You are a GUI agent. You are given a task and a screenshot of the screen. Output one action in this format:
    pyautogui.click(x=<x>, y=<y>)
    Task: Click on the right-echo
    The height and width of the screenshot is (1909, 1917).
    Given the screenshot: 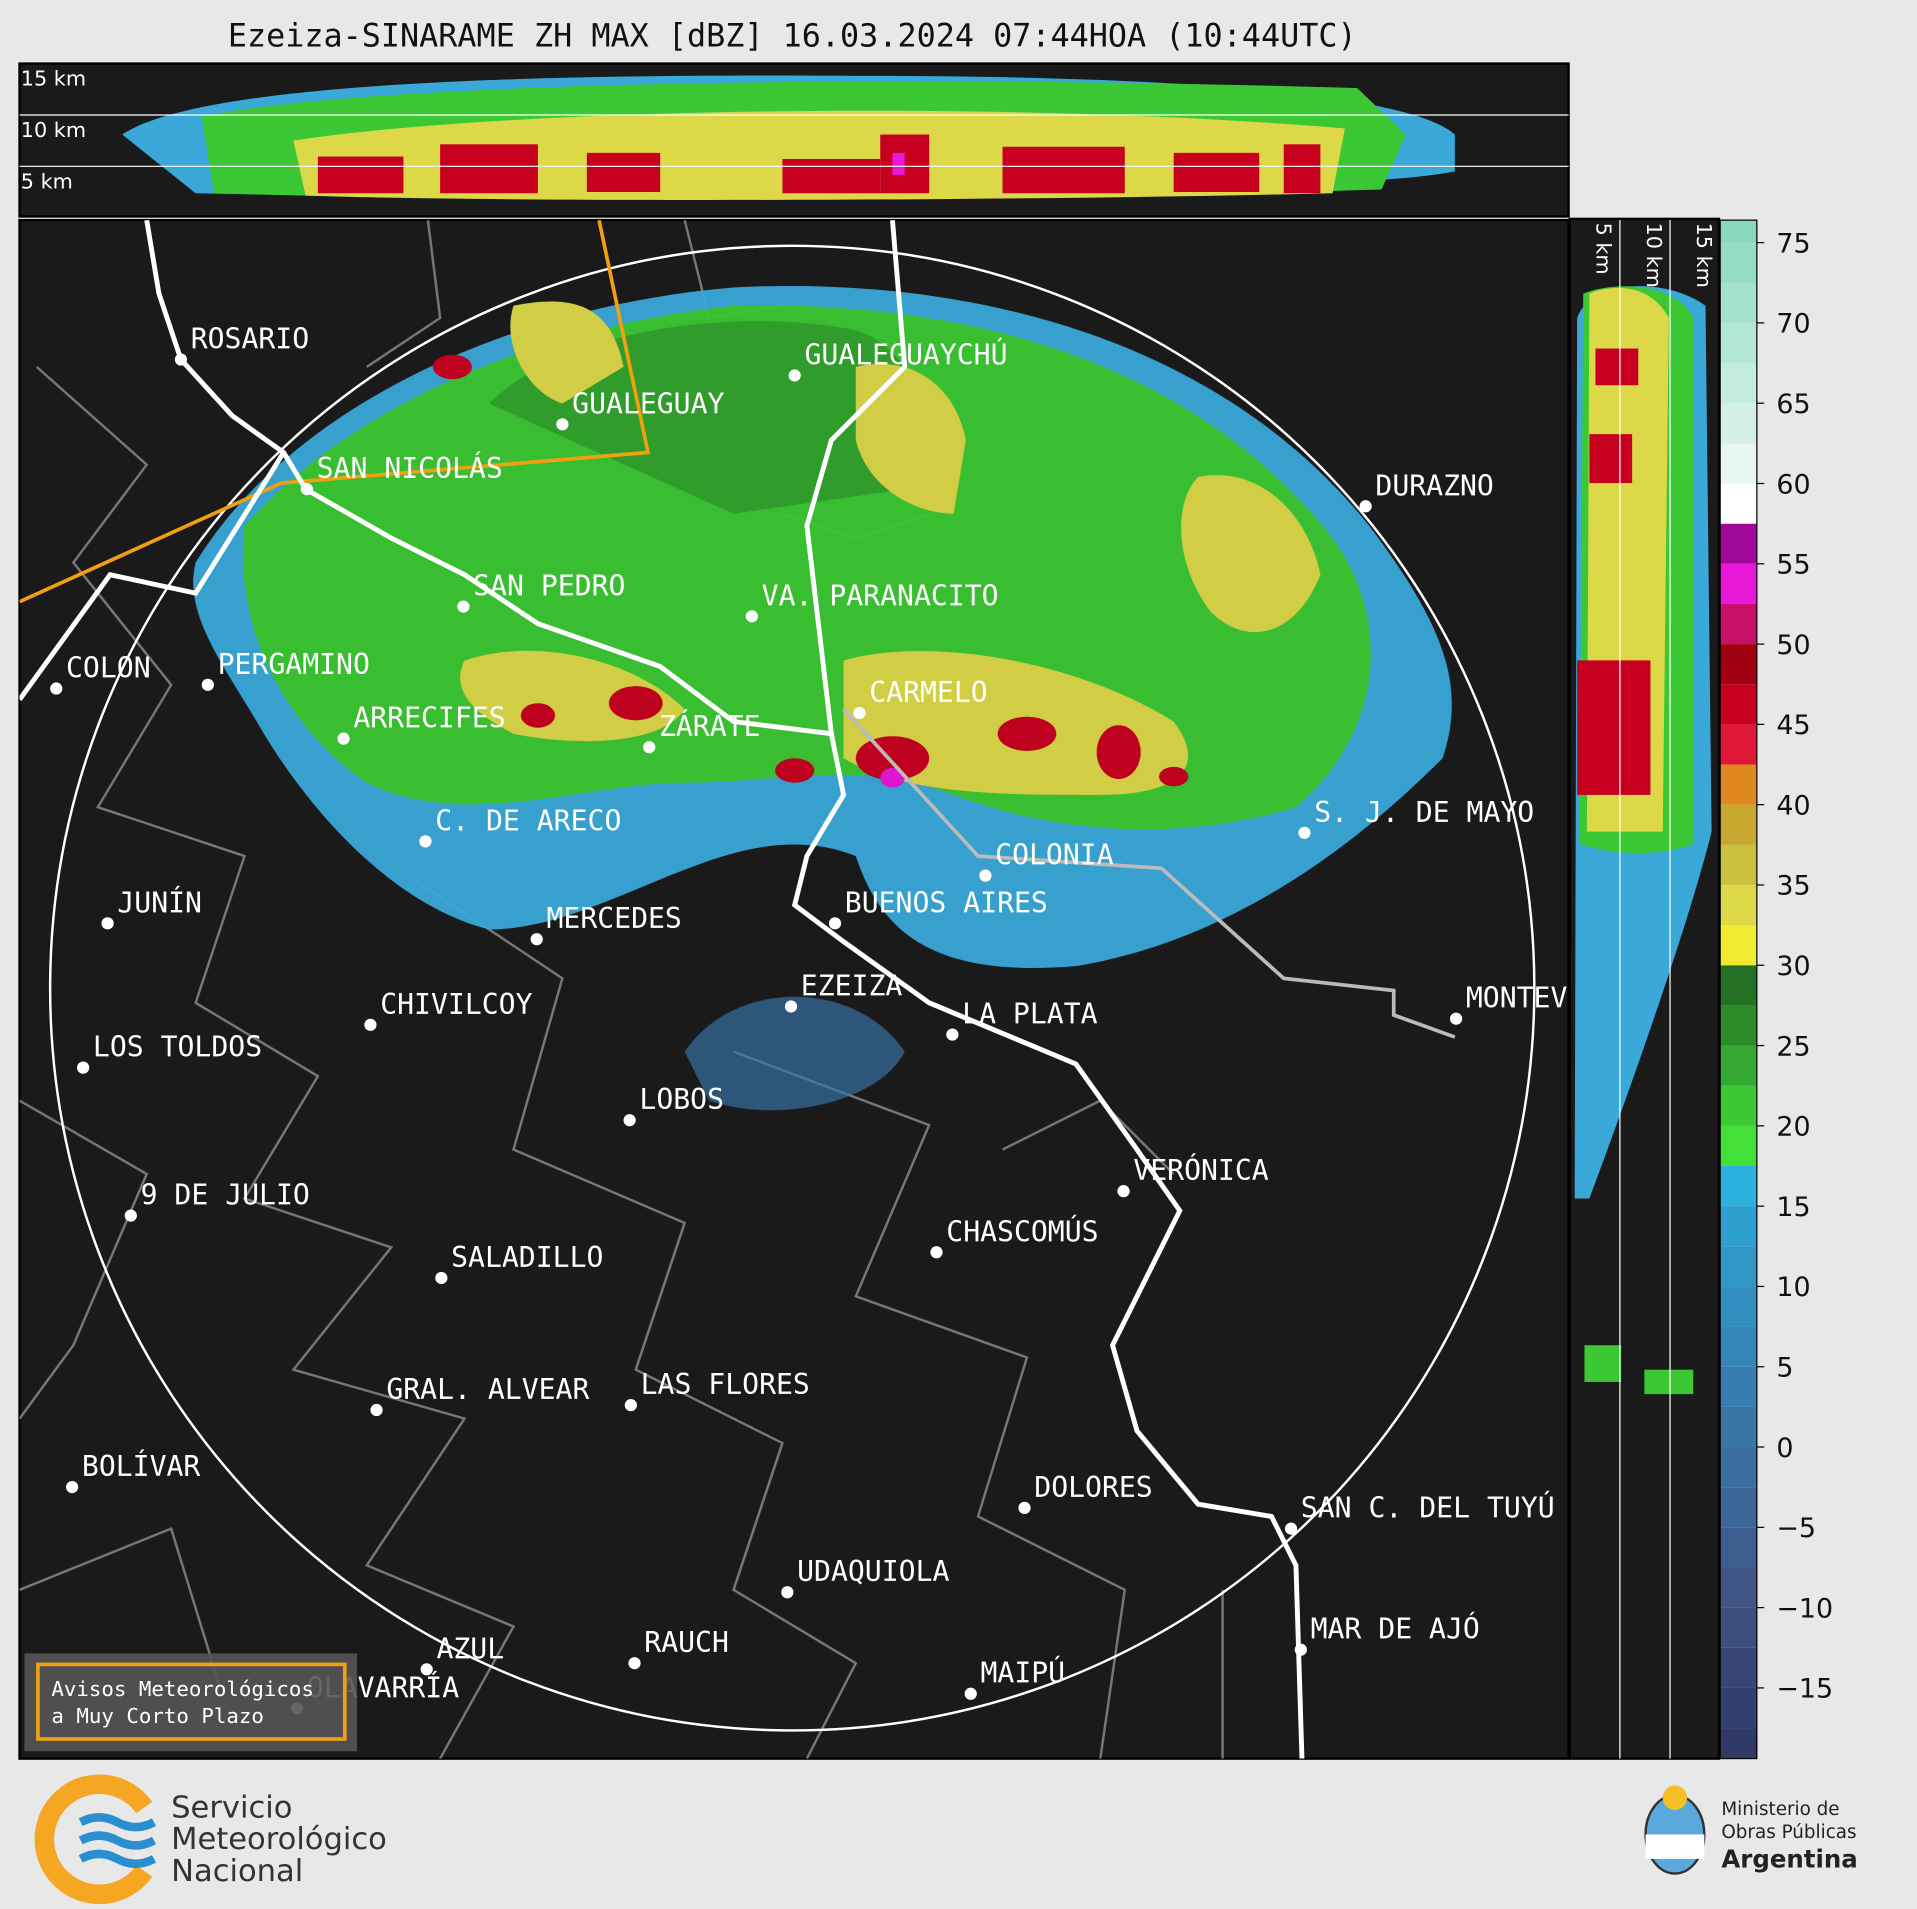 What is the action you would take?
    pyautogui.click(x=1643, y=840)
    